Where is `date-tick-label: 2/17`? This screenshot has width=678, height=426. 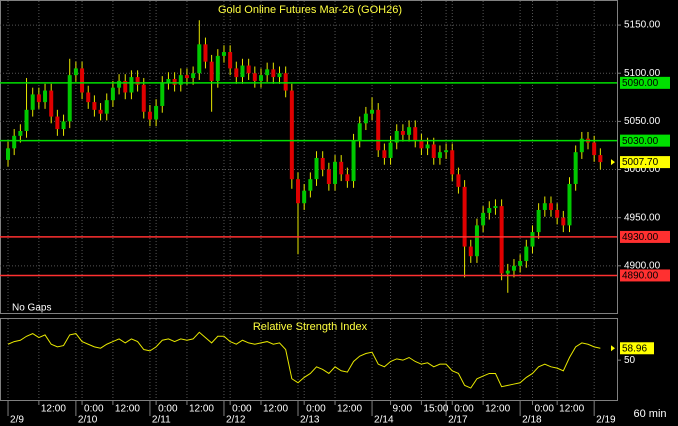
date-tick-label: 2/17 is located at coordinates (458, 420).